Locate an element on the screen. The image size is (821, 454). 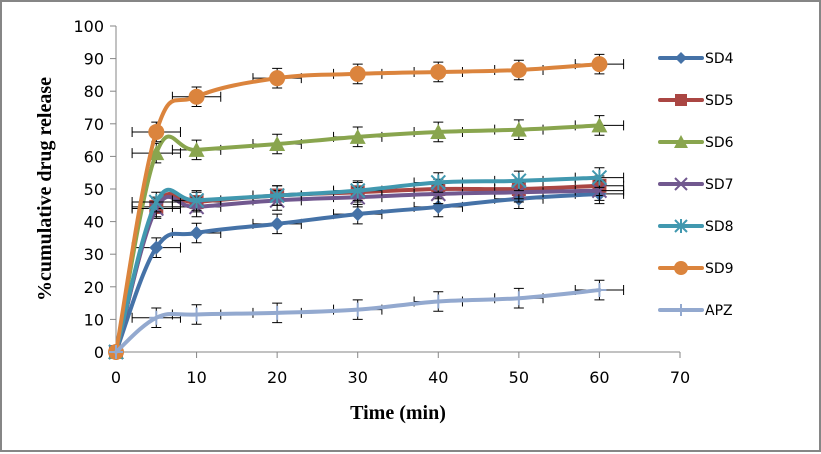
legend-label: SD7 is located at coordinates (719, 185).